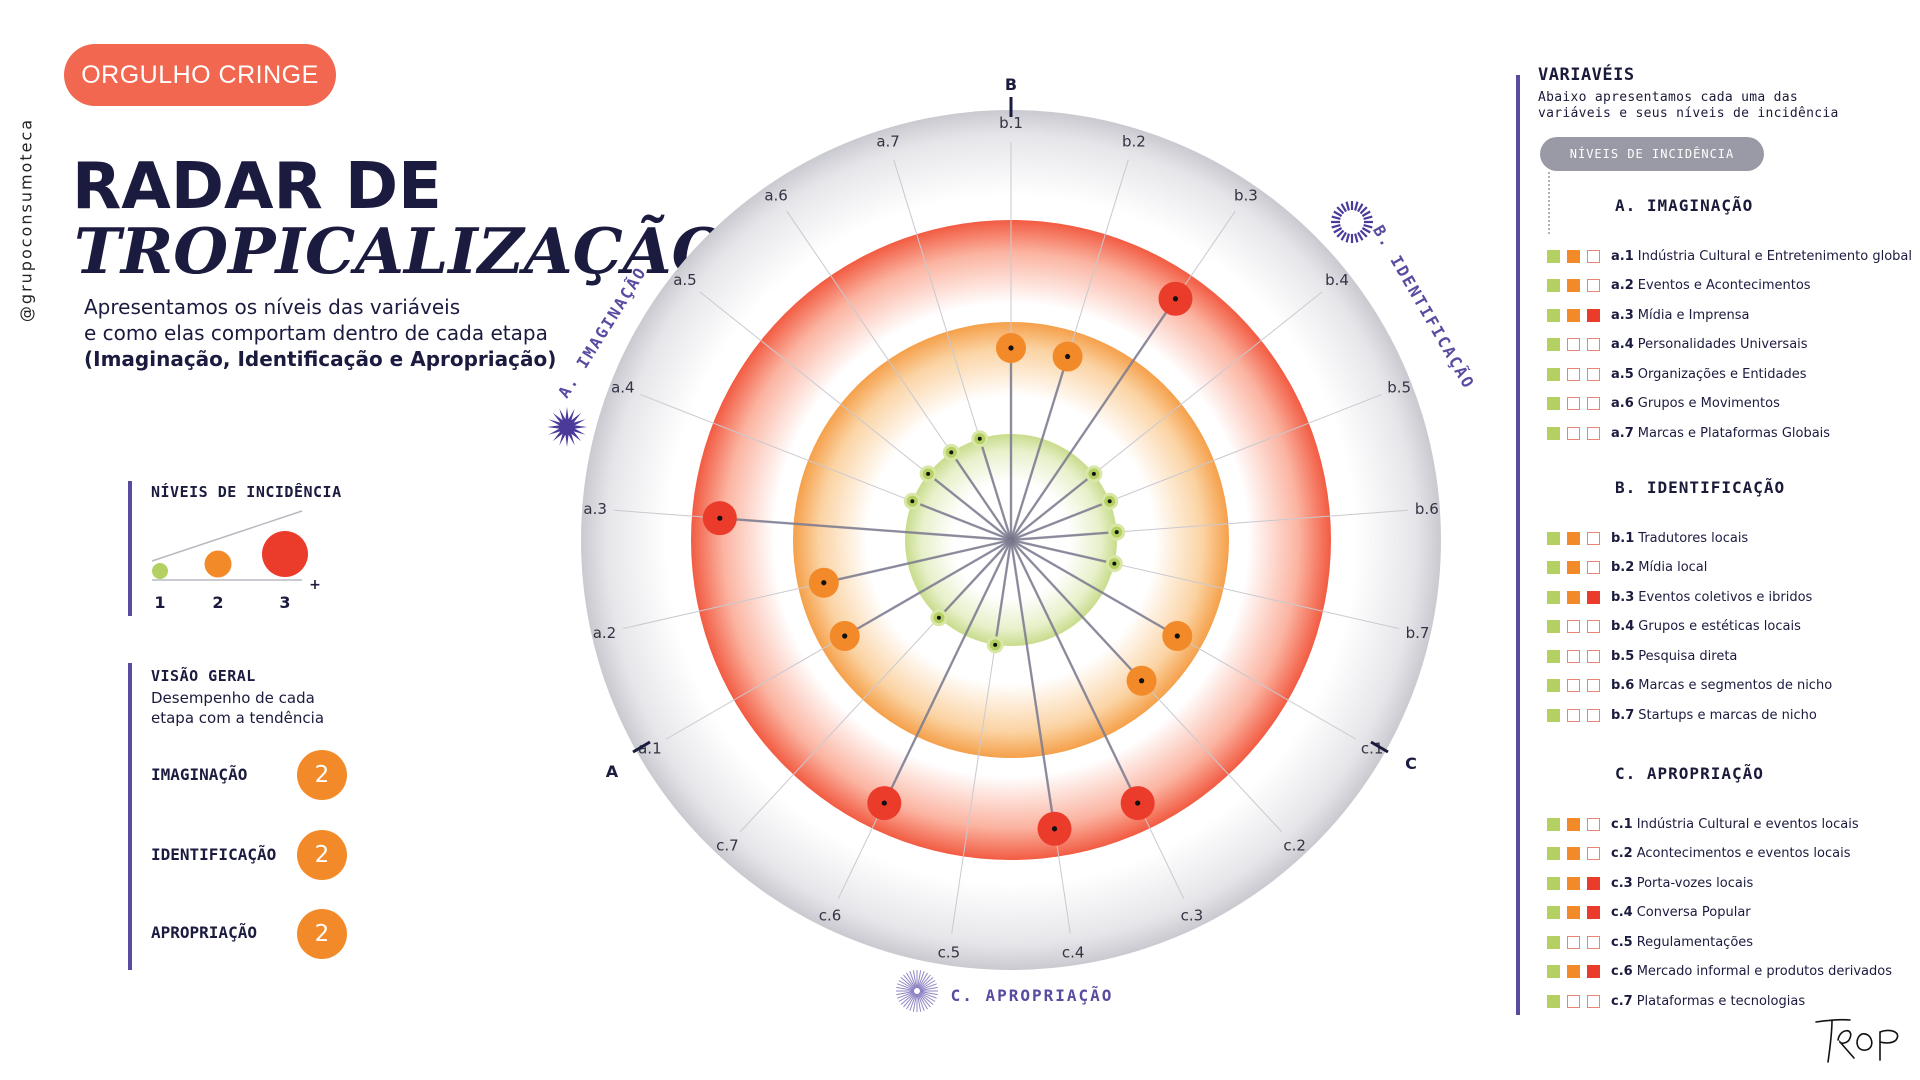 The width and height of the screenshot is (1920, 1080). What do you see at coordinates (200, 75) in the screenshot?
I see `brand-badge: ORGULHO CRINGE` at bounding box center [200, 75].